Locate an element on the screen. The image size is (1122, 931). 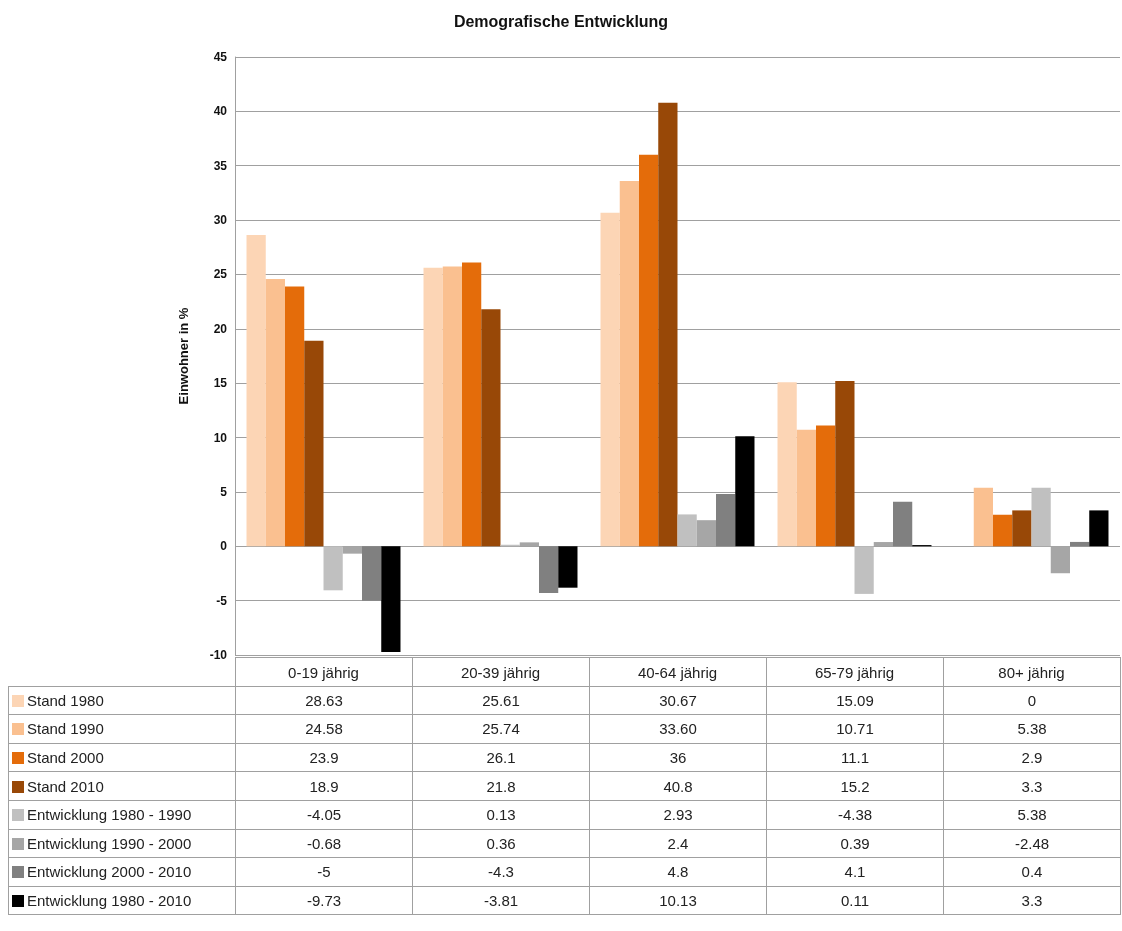
chart-title: Demografische Entwicklung is located at coordinates (561, 21).